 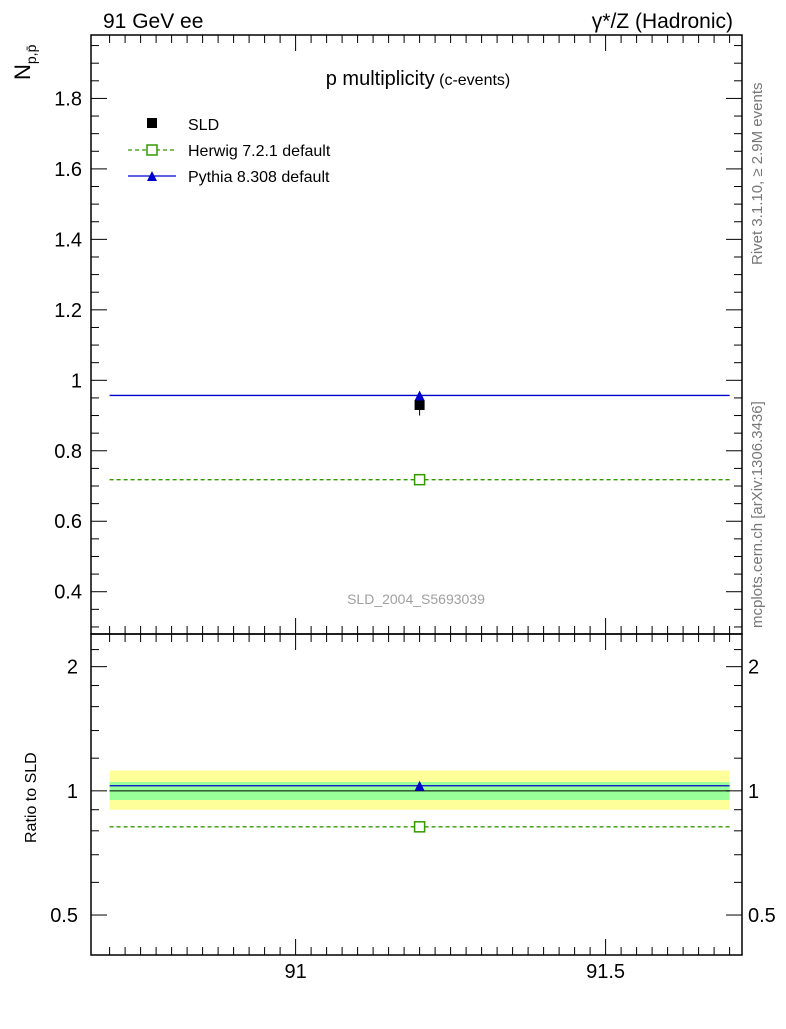 I want to click on y-tick-label: 0.6, so click(x=68, y=522).